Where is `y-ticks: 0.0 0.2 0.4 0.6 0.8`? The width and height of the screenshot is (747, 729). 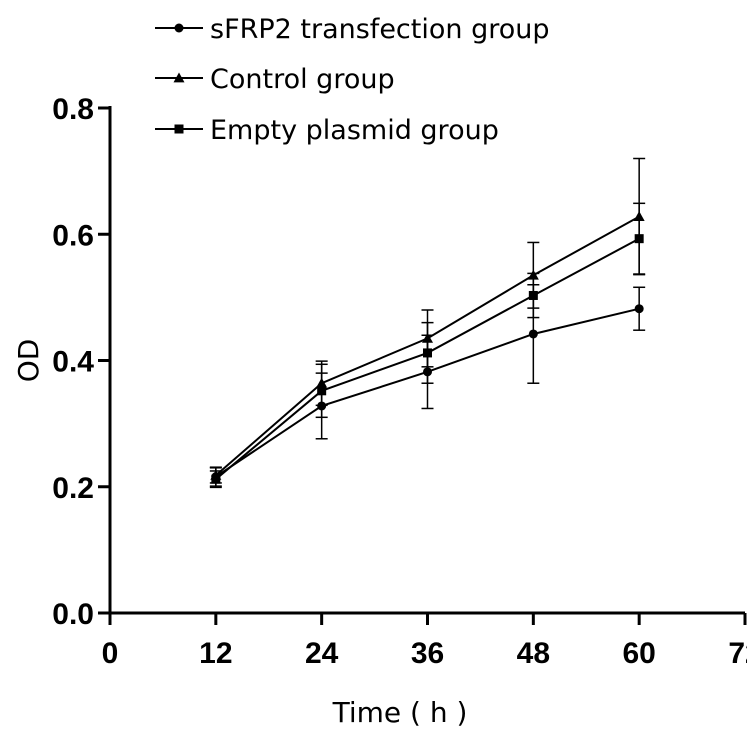
y-ticks: 0.0 0.2 0.4 0.6 0.8 is located at coordinates (81, 362).